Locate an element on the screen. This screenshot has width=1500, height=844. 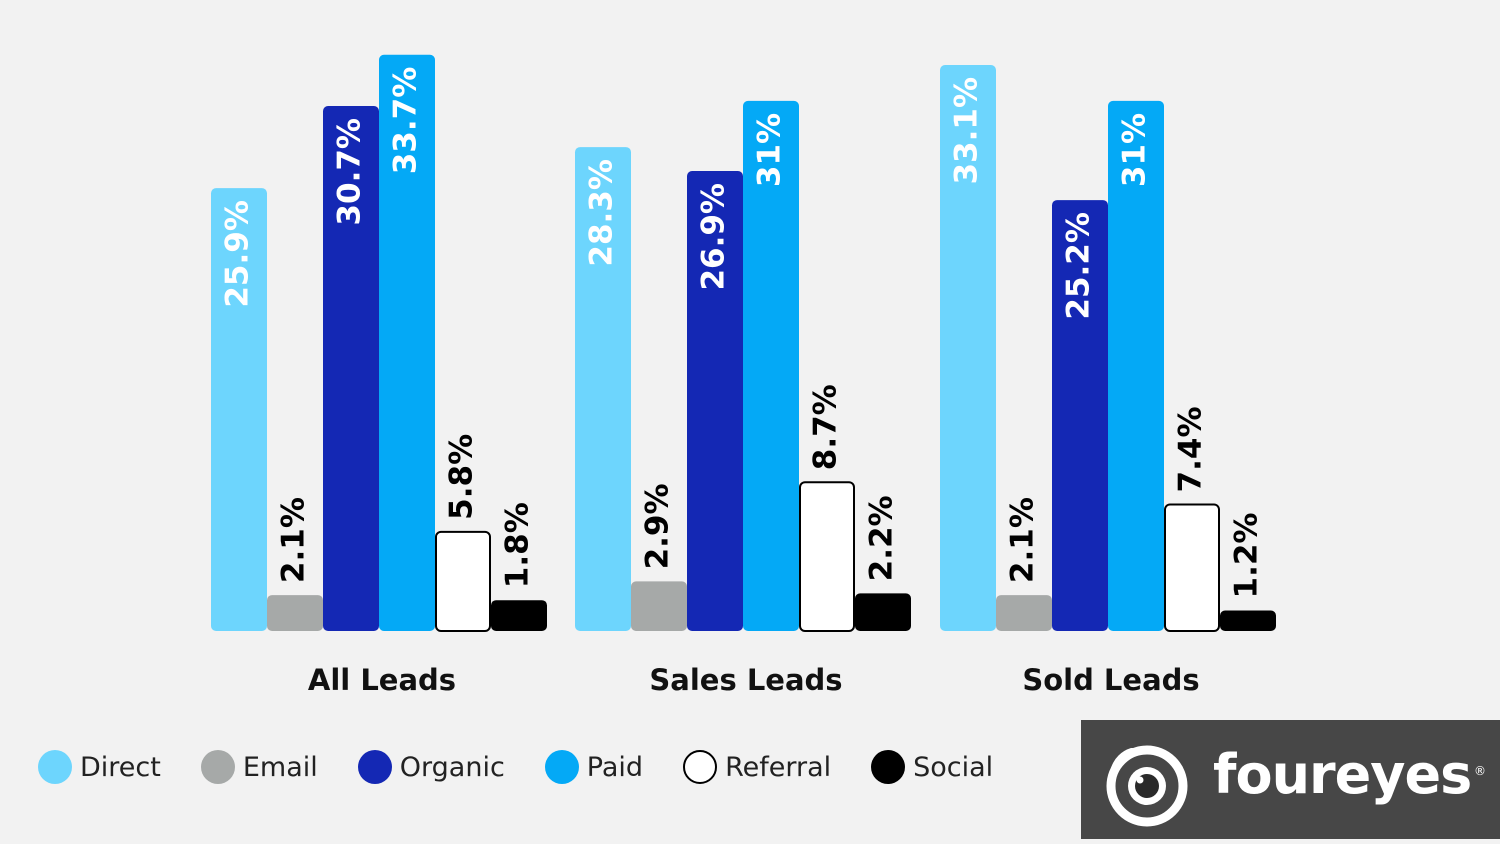
bar-all-leads-email is located at coordinates (295, 613).